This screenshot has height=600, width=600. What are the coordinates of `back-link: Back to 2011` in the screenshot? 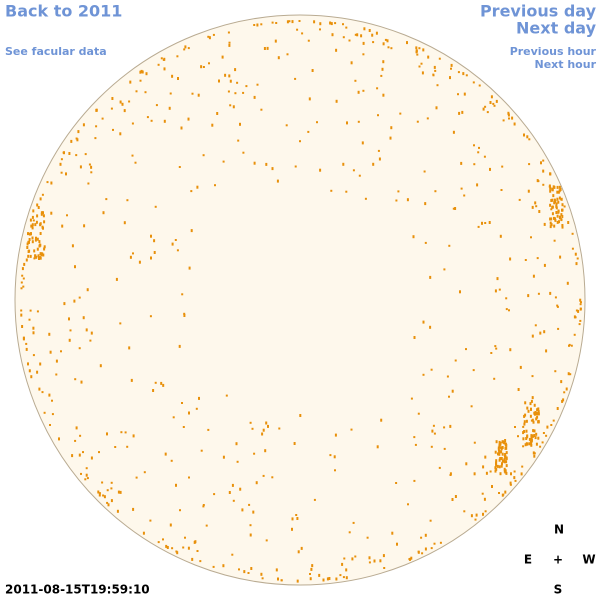 It's located at (63, 11).